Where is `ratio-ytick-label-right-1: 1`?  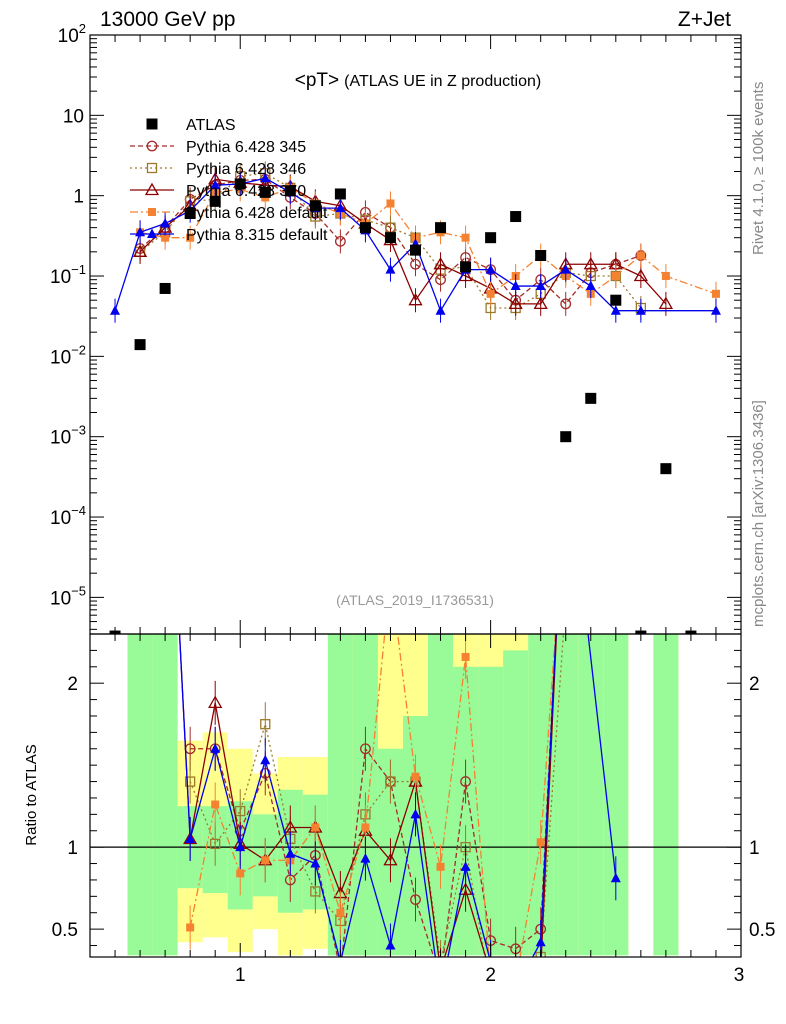 ratio-ytick-label-right-1: 1 is located at coordinates (754, 848).